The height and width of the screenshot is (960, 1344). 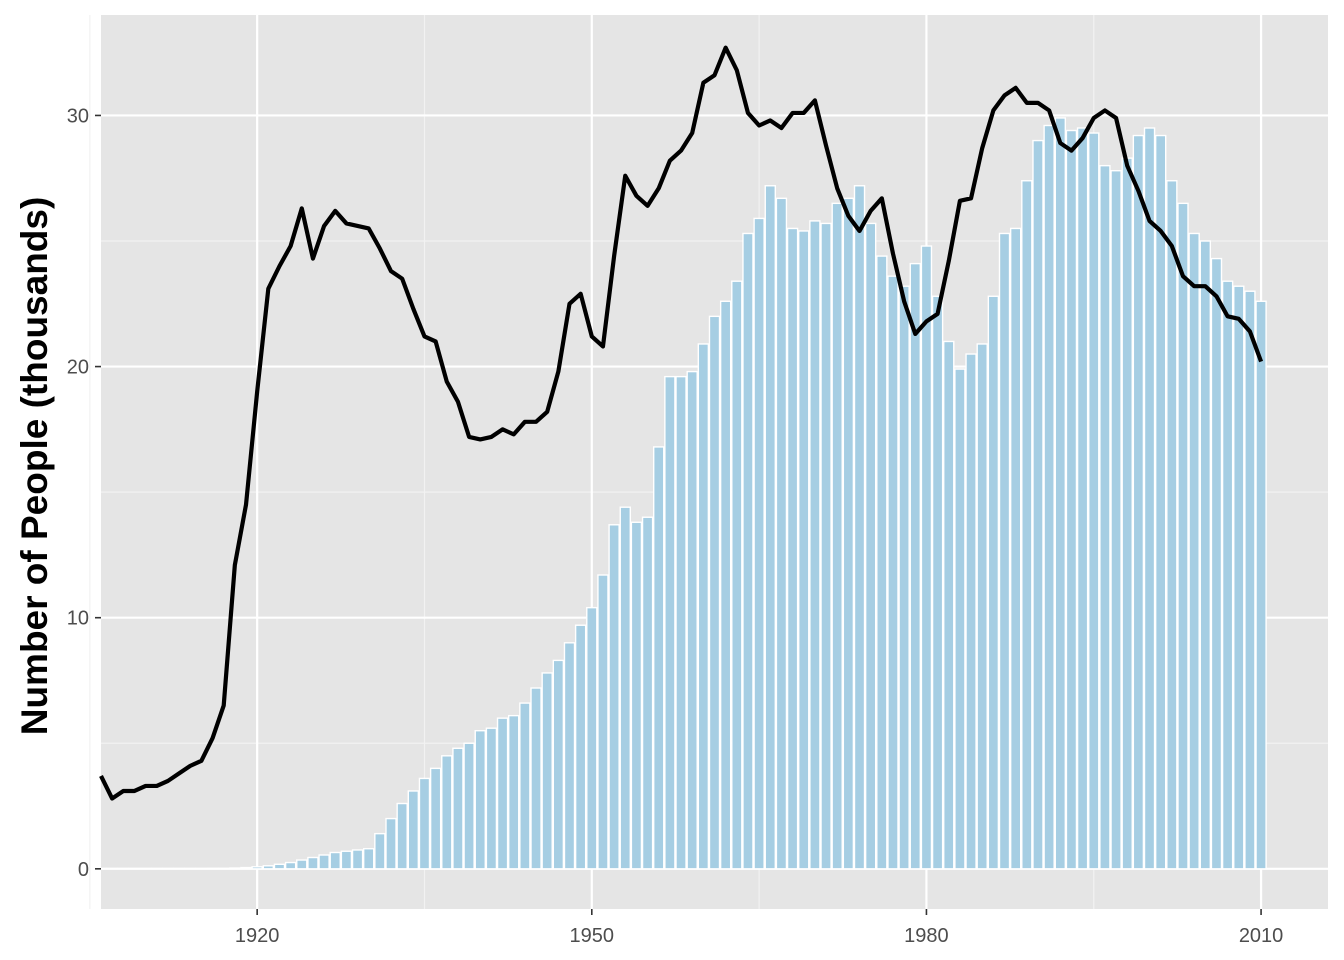 What do you see at coordinates (759, 928) in the screenshot?
I see `x-axis: 1920 1950 1980 2010` at bounding box center [759, 928].